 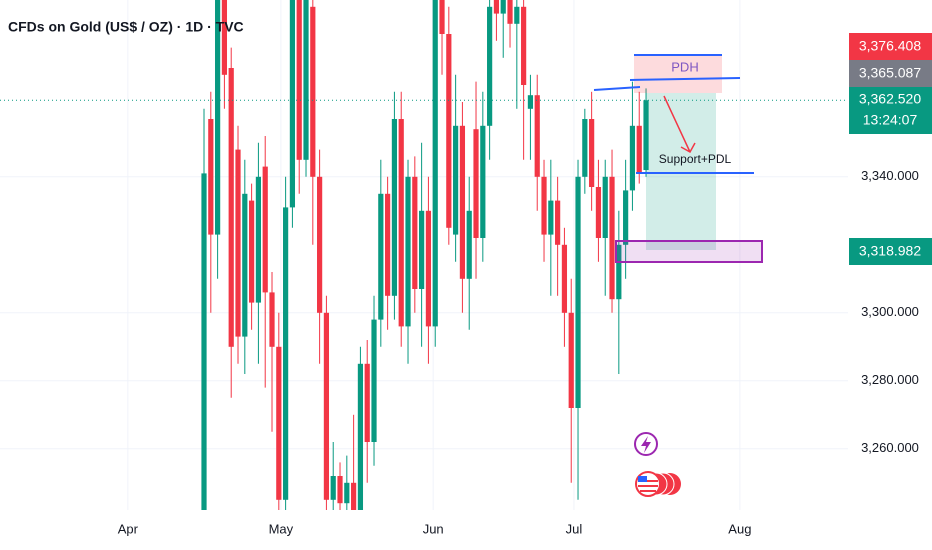 What do you see at coordinates (890, 379) in the screenshot?
I see `y-tick-label: 3,280.000` at bounding box center [890, 379].